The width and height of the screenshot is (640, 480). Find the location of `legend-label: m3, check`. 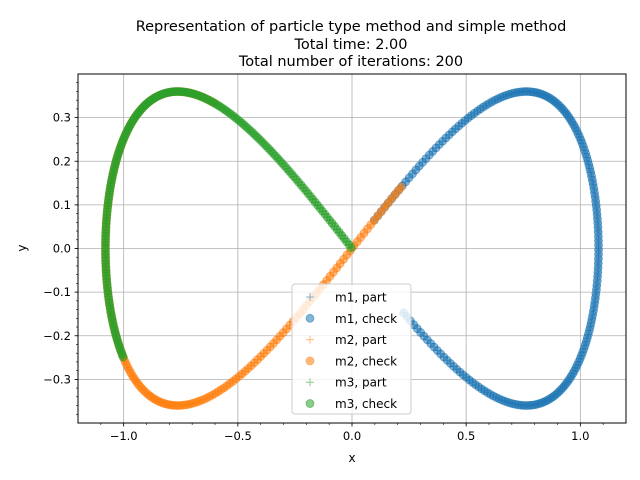

legend-label: m3, check is located at coordinates (366, 404).